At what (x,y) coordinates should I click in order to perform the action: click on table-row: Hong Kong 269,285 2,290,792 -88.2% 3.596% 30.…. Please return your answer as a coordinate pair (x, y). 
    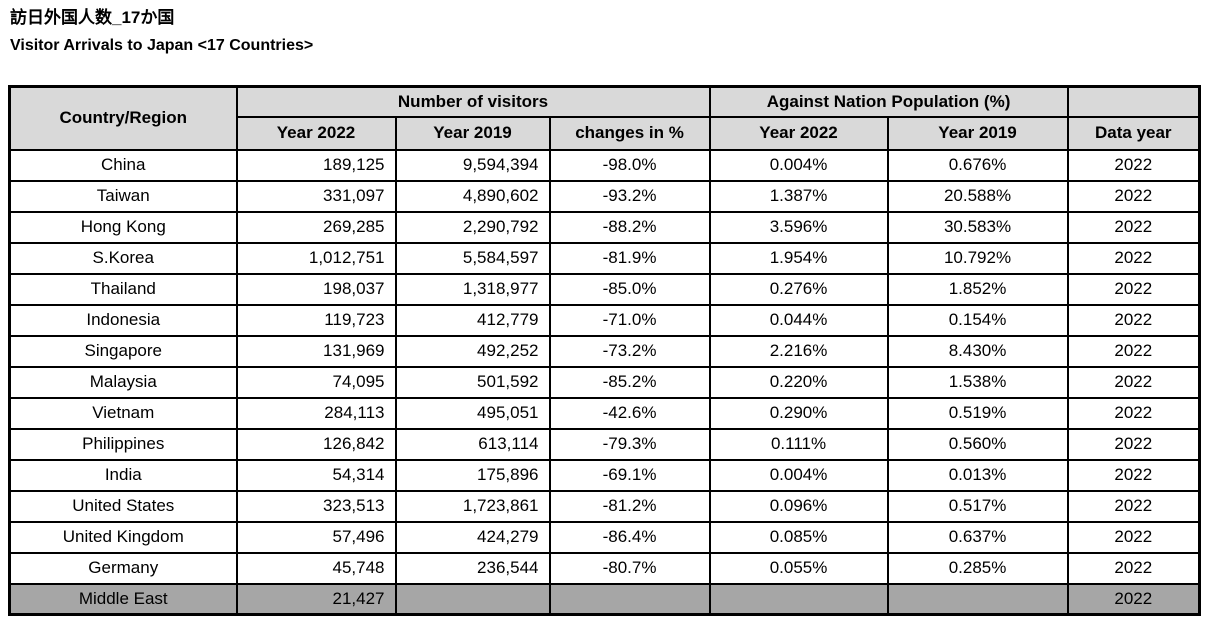
    Looking at the image, I should click on (604, 227).